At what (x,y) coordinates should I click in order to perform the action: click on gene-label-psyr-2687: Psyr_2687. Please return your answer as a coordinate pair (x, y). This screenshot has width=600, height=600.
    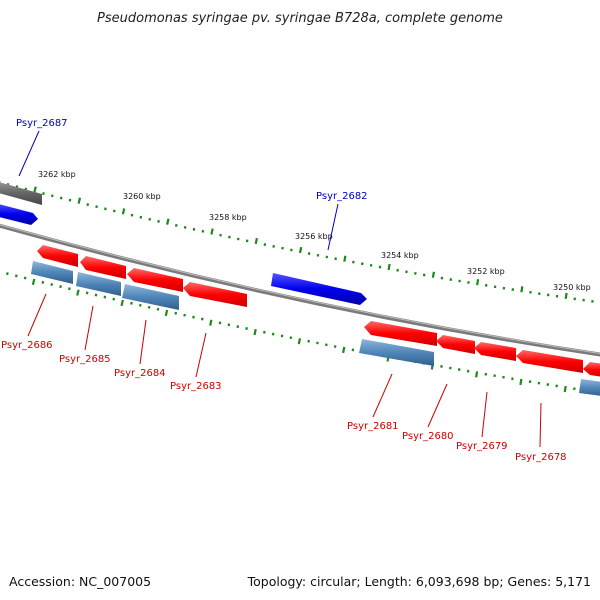
    Looking at the image, I should click on (42, 123).